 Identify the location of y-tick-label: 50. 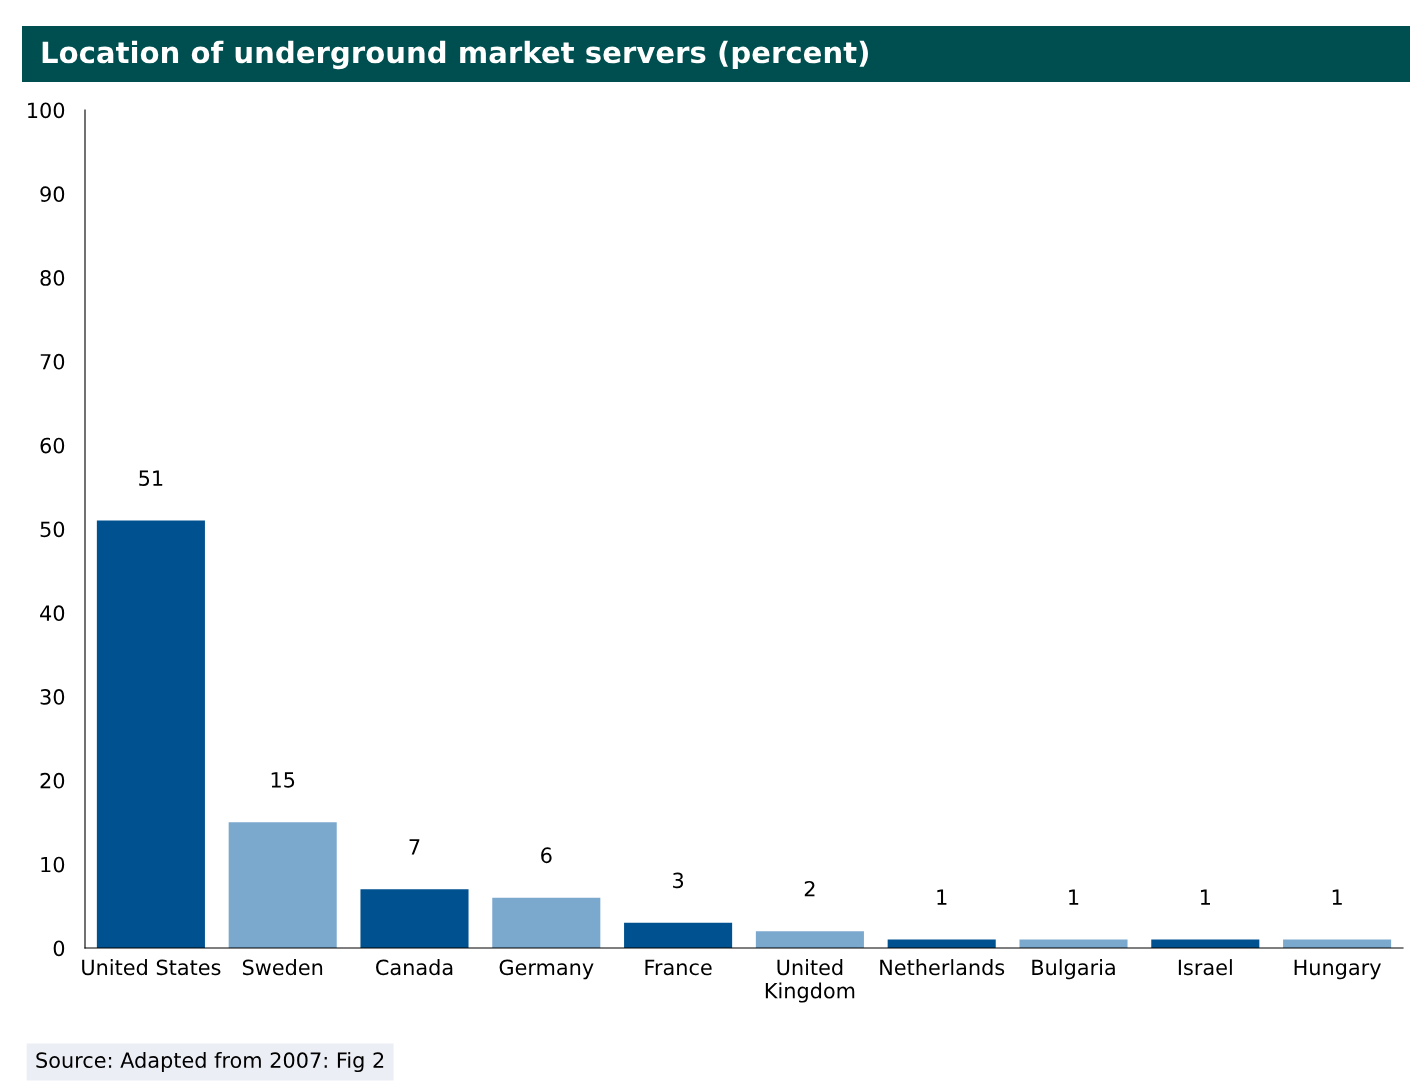
(52, 529).